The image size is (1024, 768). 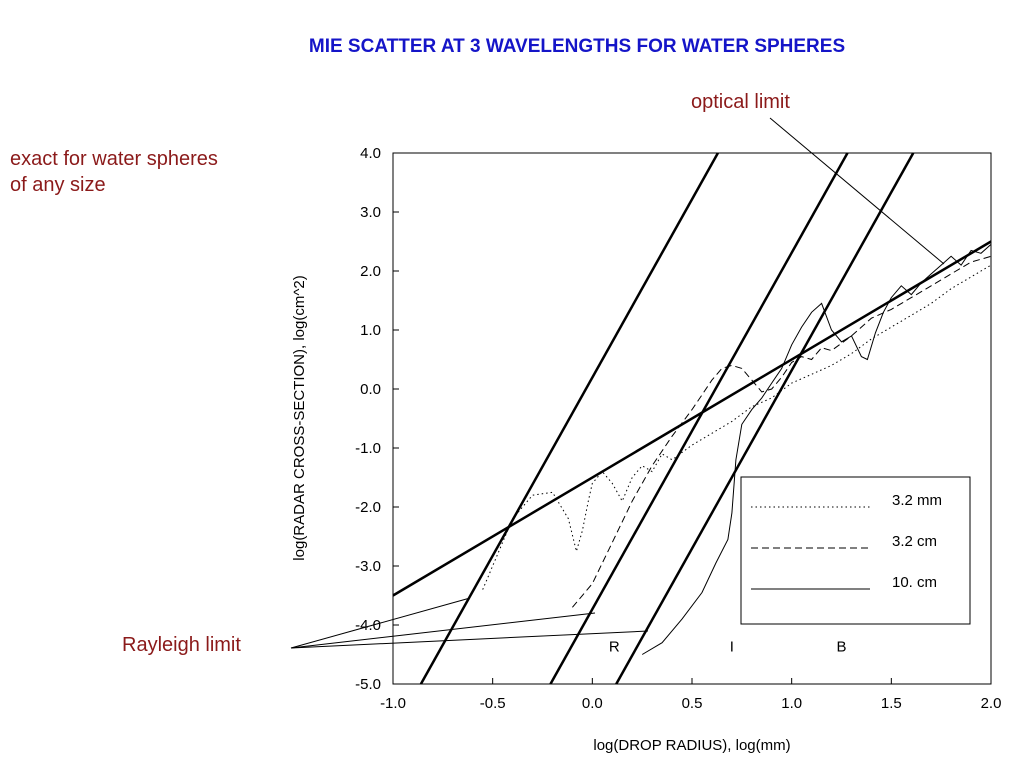 I want to click on y-axis-label: log(RADAR CROSS-SECTION), log(cm^2), so click(x=299, y=417).